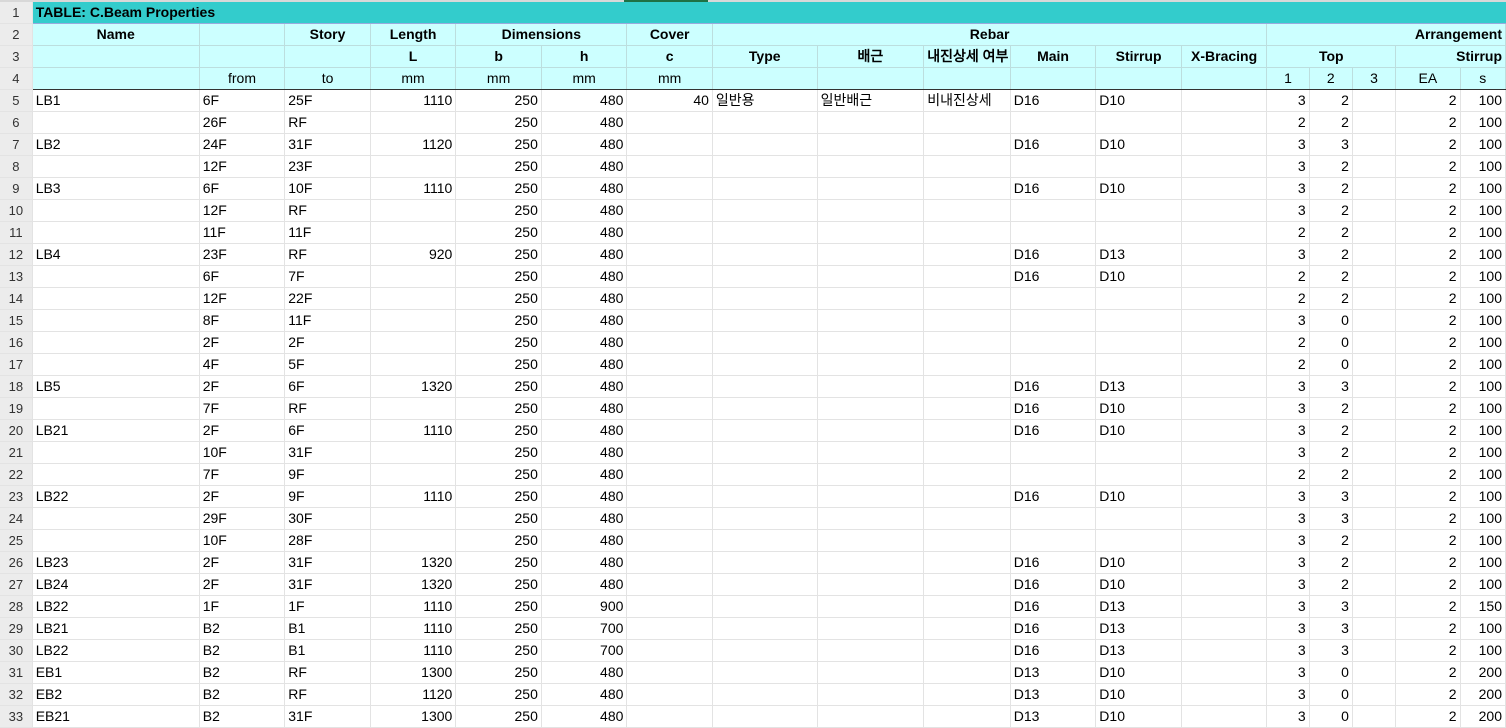 This screenshot has width=1506, height=728. I want to click on data-cell: 2F, so click(242, 386).